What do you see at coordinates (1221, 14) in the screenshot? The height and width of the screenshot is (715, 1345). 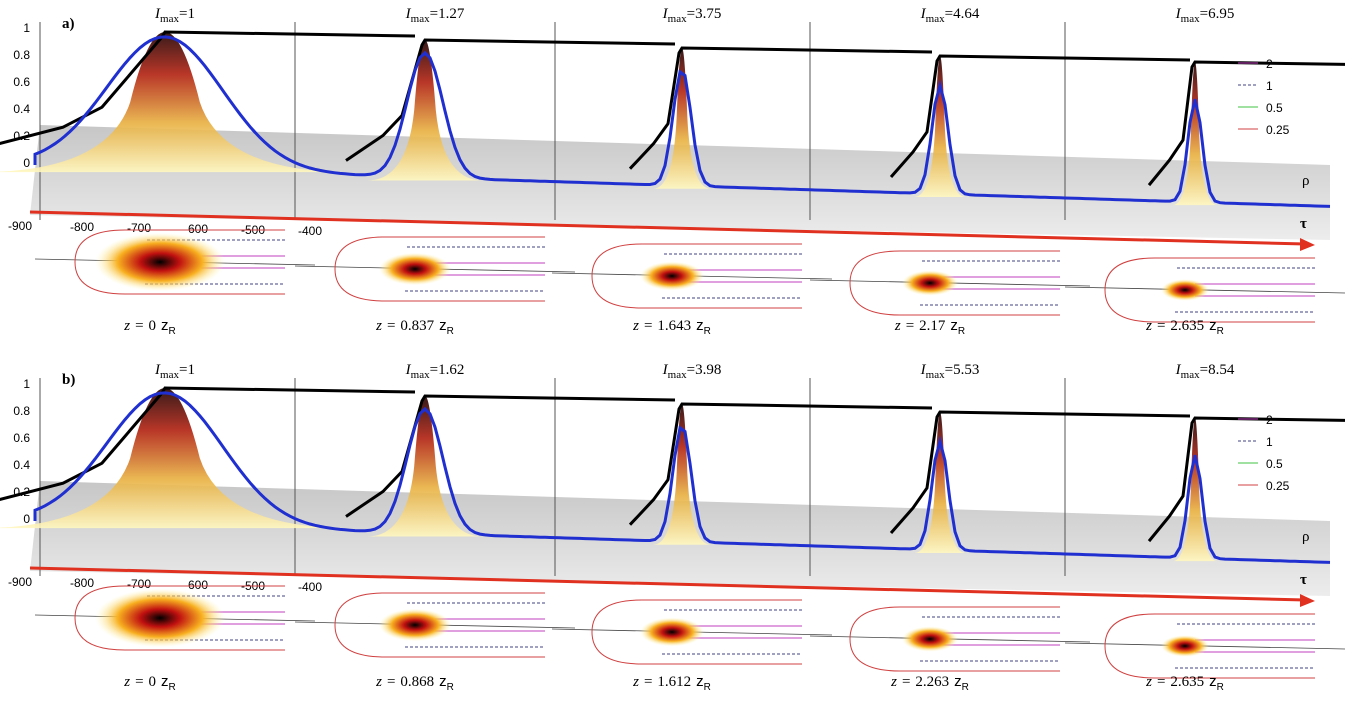 I see `imax-value: 6.95` at bounding box center [1221, 14].